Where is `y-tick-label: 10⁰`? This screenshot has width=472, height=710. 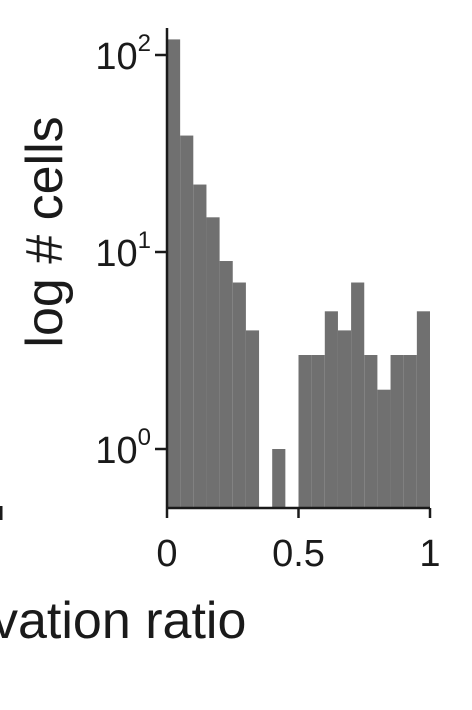 y-tick-label: 10⁰ is located at coordinates (123, 448).